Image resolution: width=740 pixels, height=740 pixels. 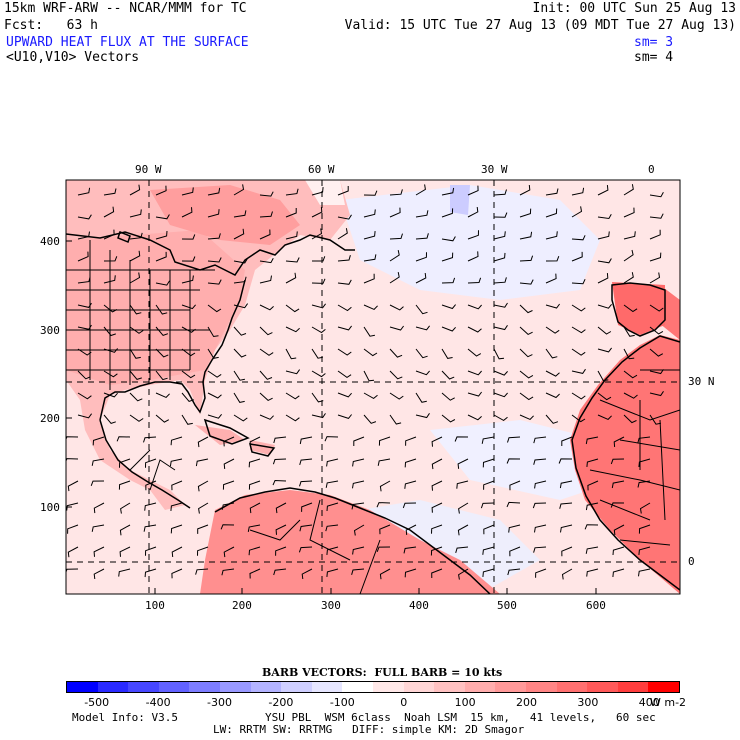 What do you see at coordinates (373, 687) in the screenshot?
I see `color-bar` at bounding box center [373, 687].